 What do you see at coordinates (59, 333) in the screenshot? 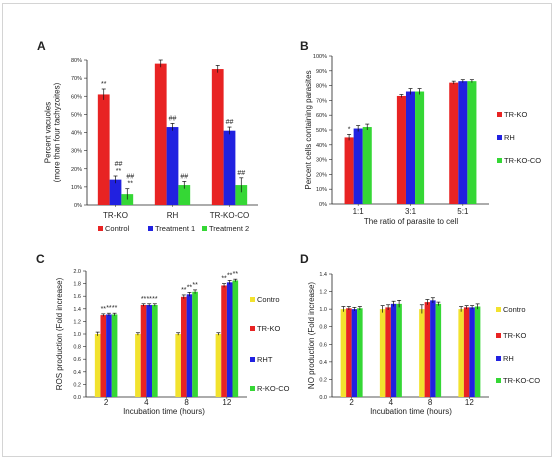
I see `y-axis-label: ROS production (Fold increase)` at bounding box center [59, 333].